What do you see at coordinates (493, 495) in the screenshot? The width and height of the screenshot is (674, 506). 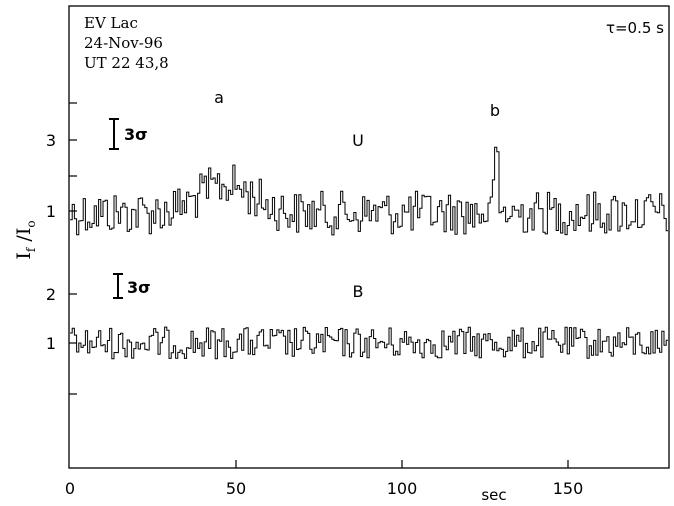 I see `x-axis-label: sec` at bounding box center [493, 495].